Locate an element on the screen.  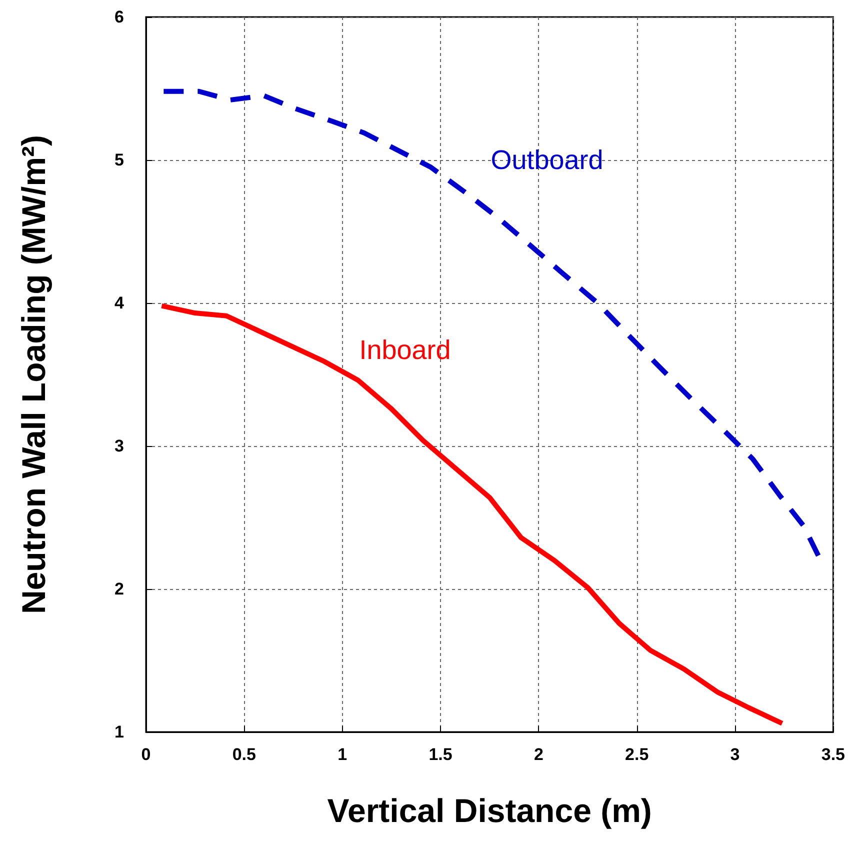
y-axis-title: Neutron Wall Loading (MW/m²) is located at coordinates (33, 374).